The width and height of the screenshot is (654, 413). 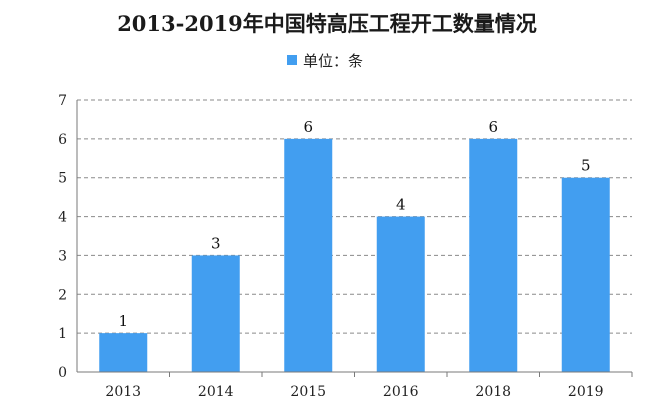 What do you see at coordinates (493, 255) in the screenshot?
I see `bar-2018` at bounding box center [493, 255].